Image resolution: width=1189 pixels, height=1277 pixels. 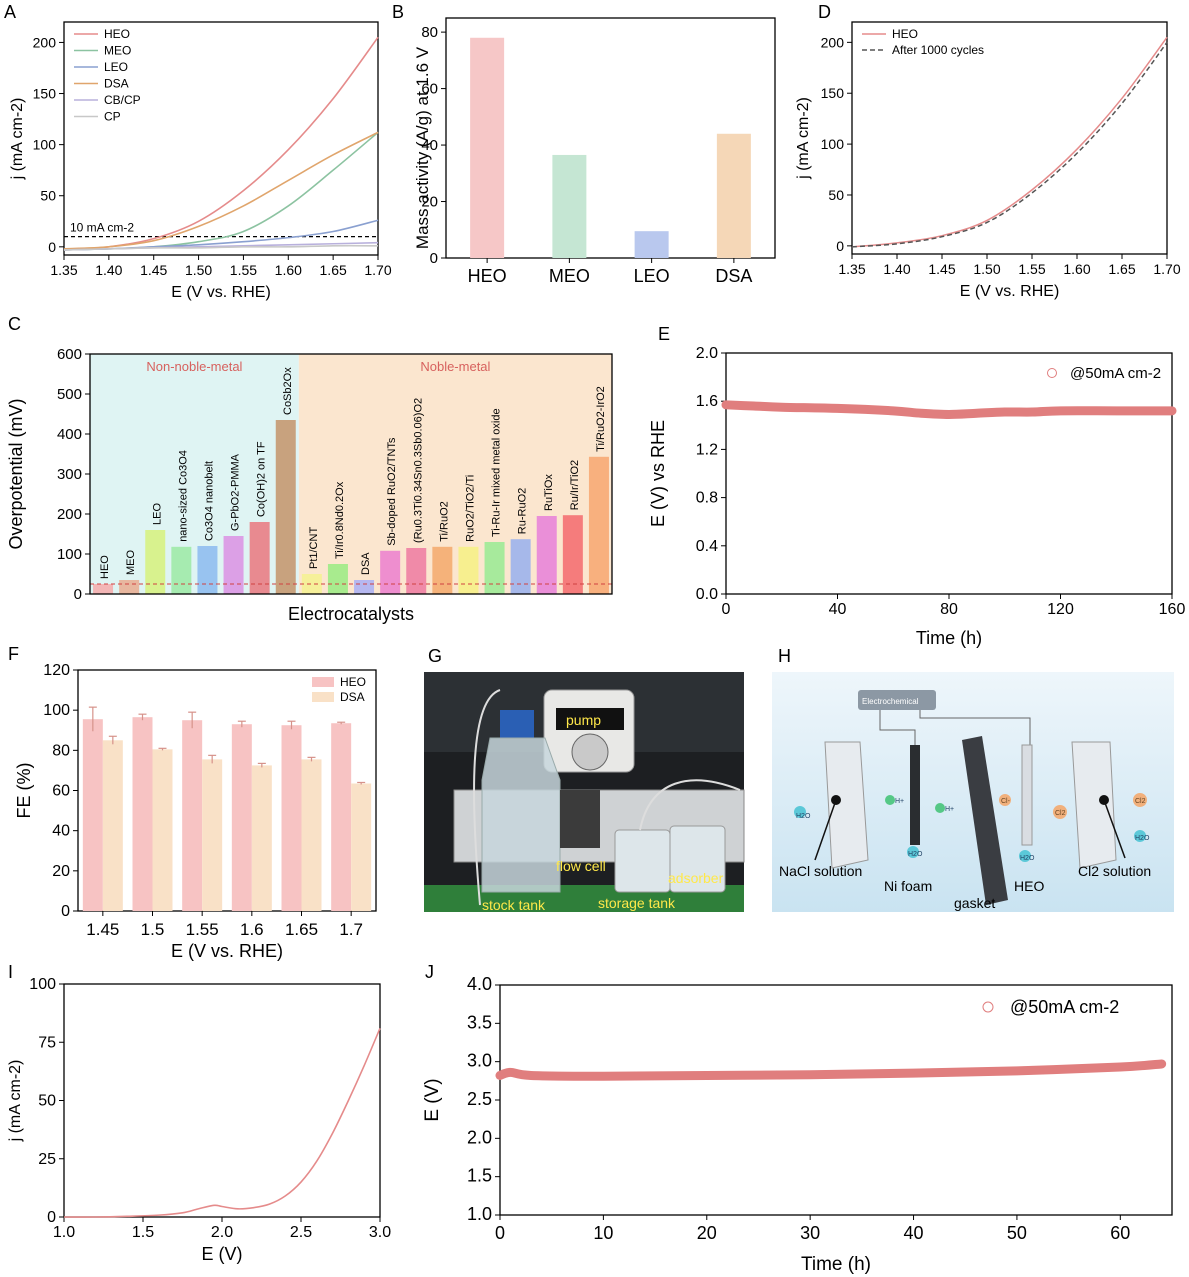 I want to click on y-tick-label: 60, so click(x=61, y=791).